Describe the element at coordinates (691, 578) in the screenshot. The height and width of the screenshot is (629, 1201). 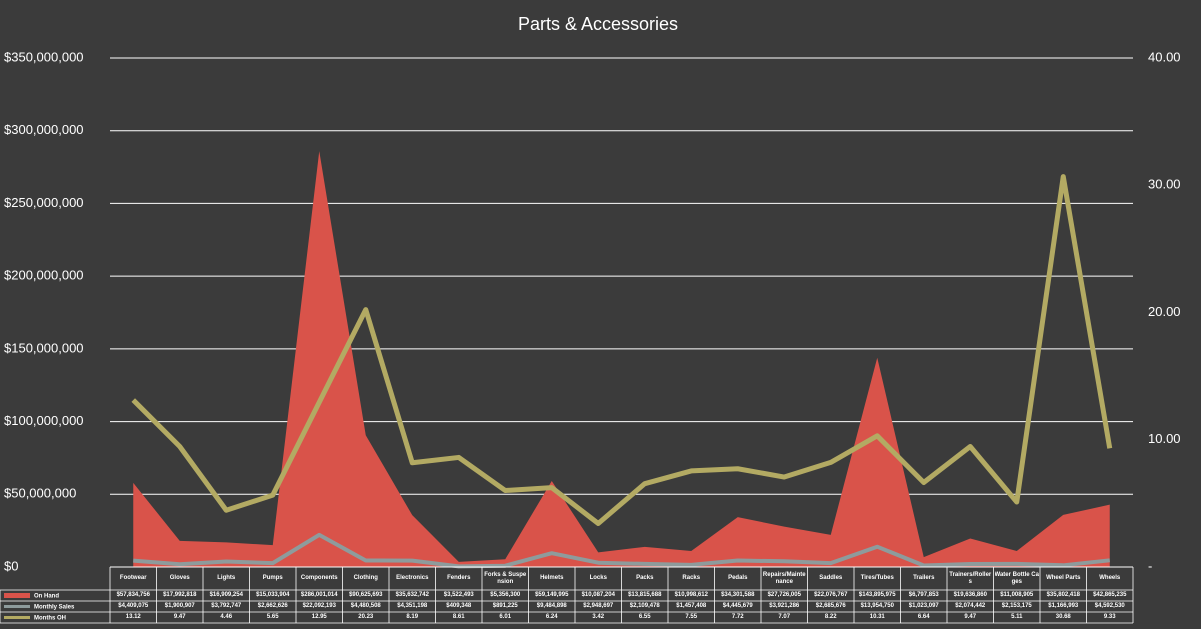
I see `x-tick-label: Racks` at that location.